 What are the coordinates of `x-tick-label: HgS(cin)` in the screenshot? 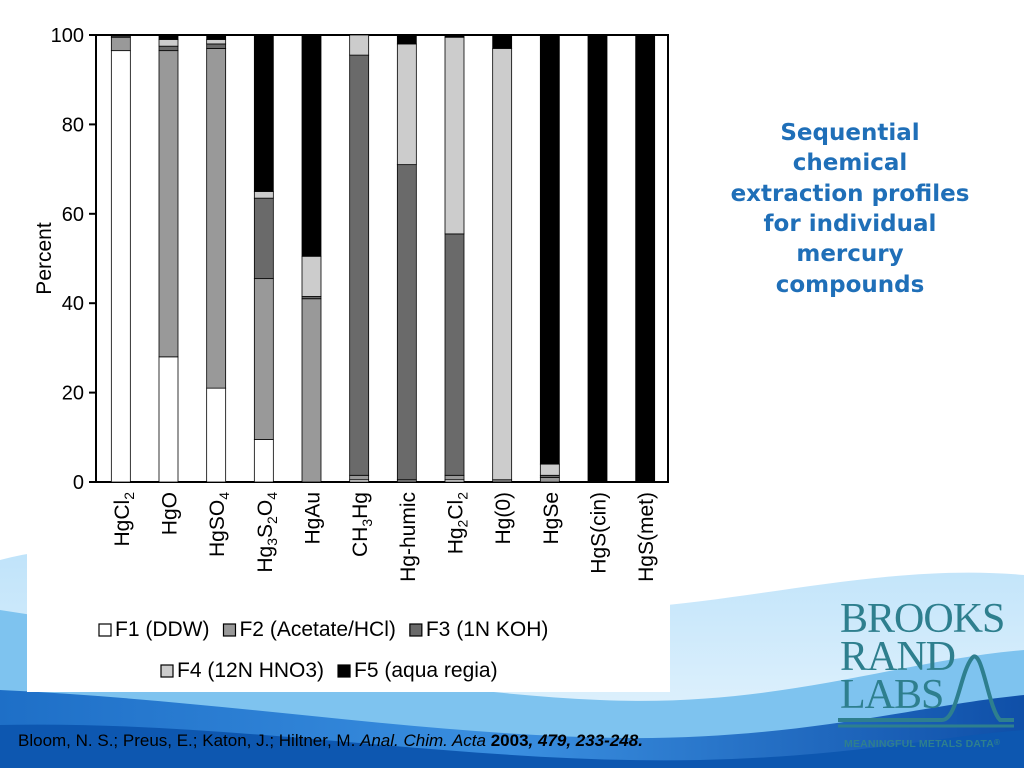 It's located at (599, 533).